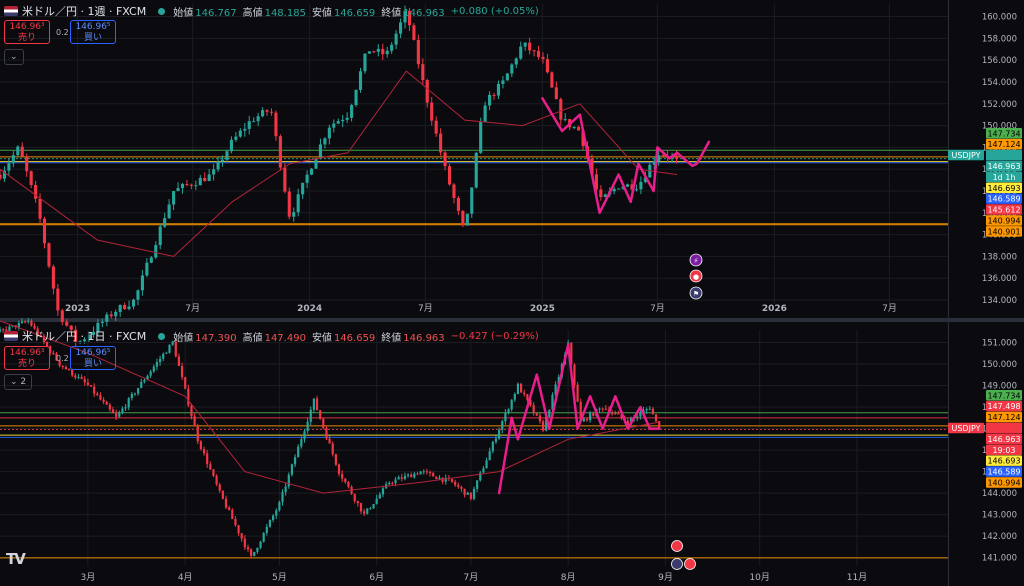  I want to click on top-collapse-button: ⌄, so click(14, 57).